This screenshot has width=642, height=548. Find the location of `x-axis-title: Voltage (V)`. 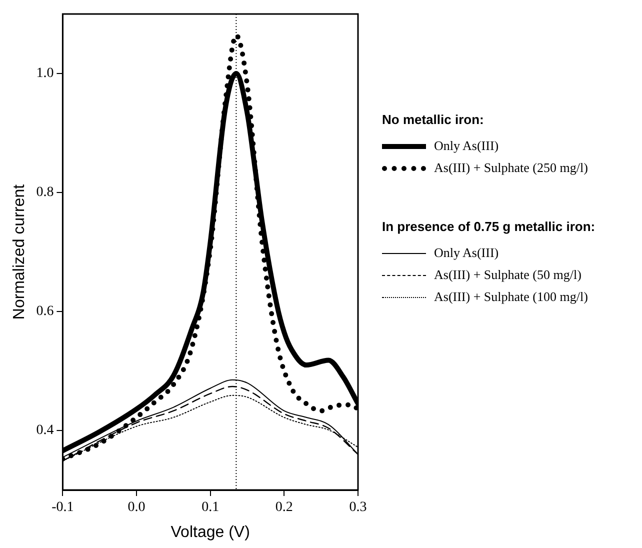

x-axis-title: Voltage (V) is located at coordinates (210, 532).